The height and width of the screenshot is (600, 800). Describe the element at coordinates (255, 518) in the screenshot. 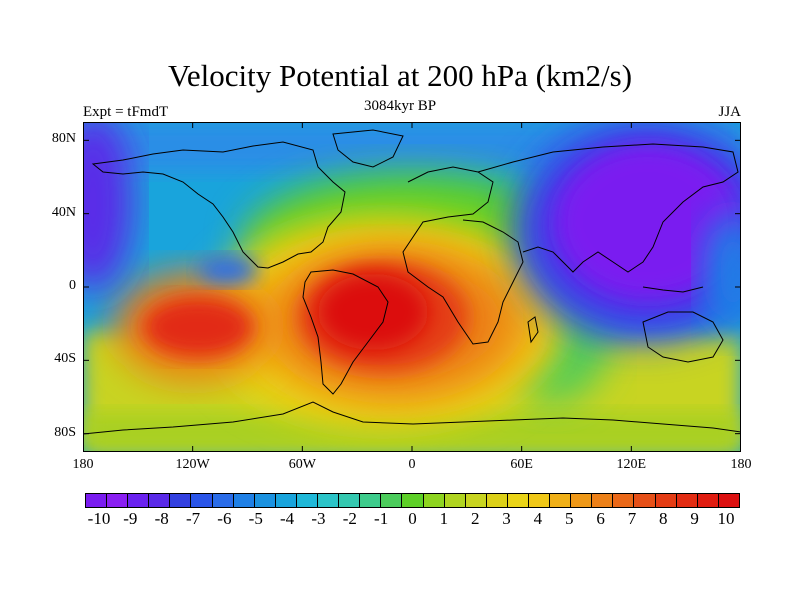

I see `colorbar-label: -5` at that location.